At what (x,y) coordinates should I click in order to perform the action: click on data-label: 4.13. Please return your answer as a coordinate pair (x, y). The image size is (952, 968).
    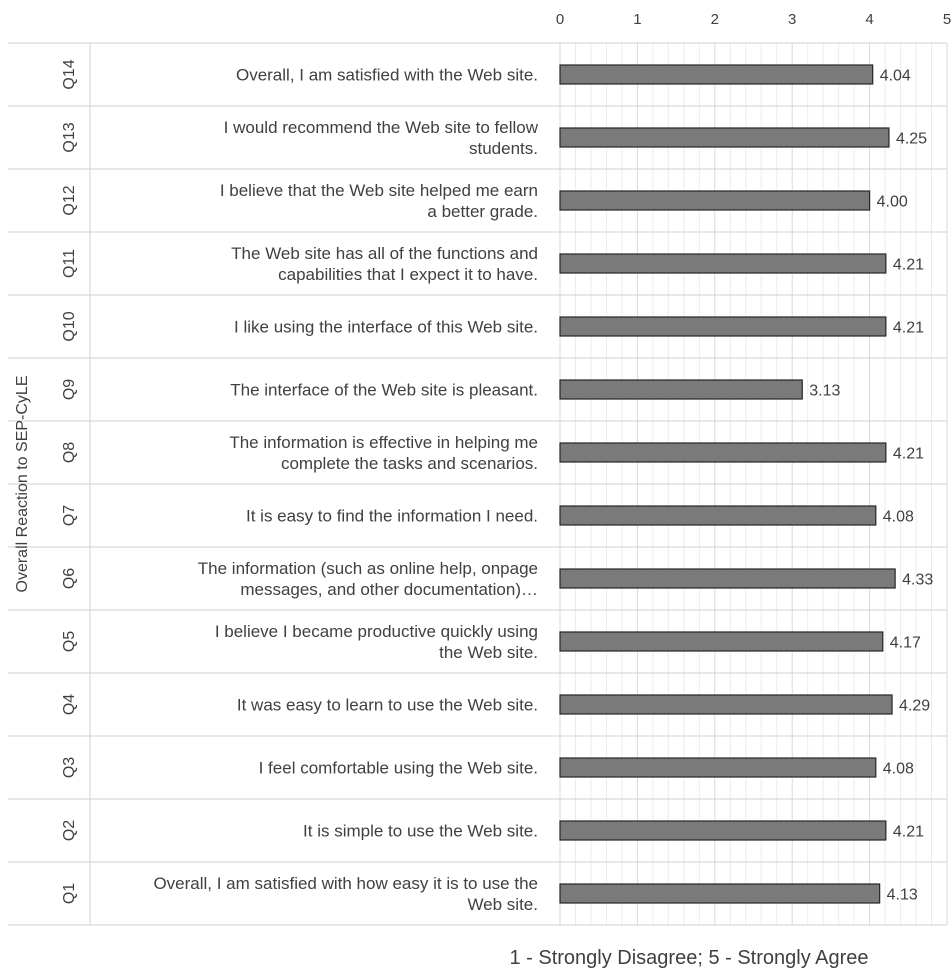
    Looking at the image, I should click on (902, 895).